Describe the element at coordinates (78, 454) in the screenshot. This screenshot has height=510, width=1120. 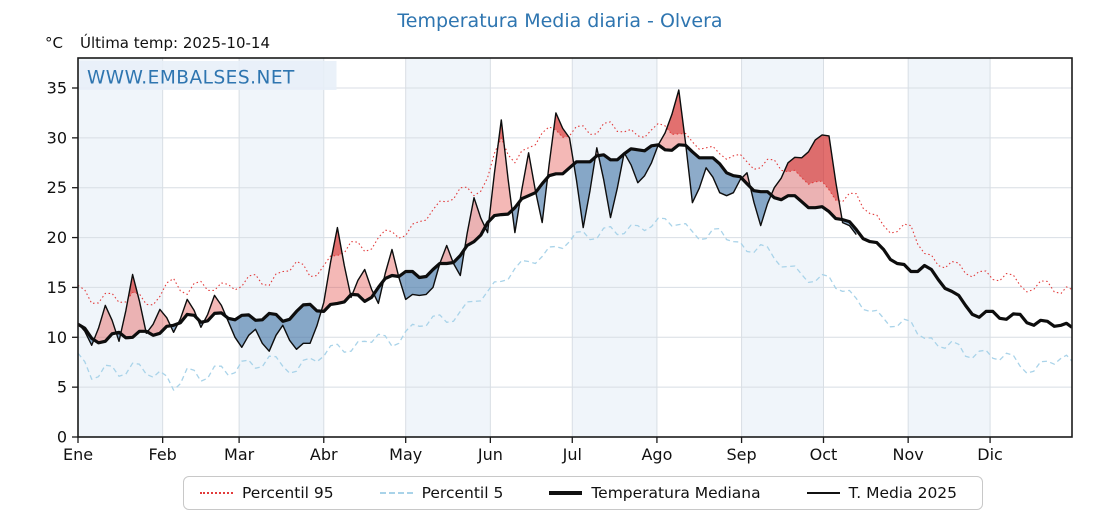
I see `x-tick-label-ene: Ene` at that location.